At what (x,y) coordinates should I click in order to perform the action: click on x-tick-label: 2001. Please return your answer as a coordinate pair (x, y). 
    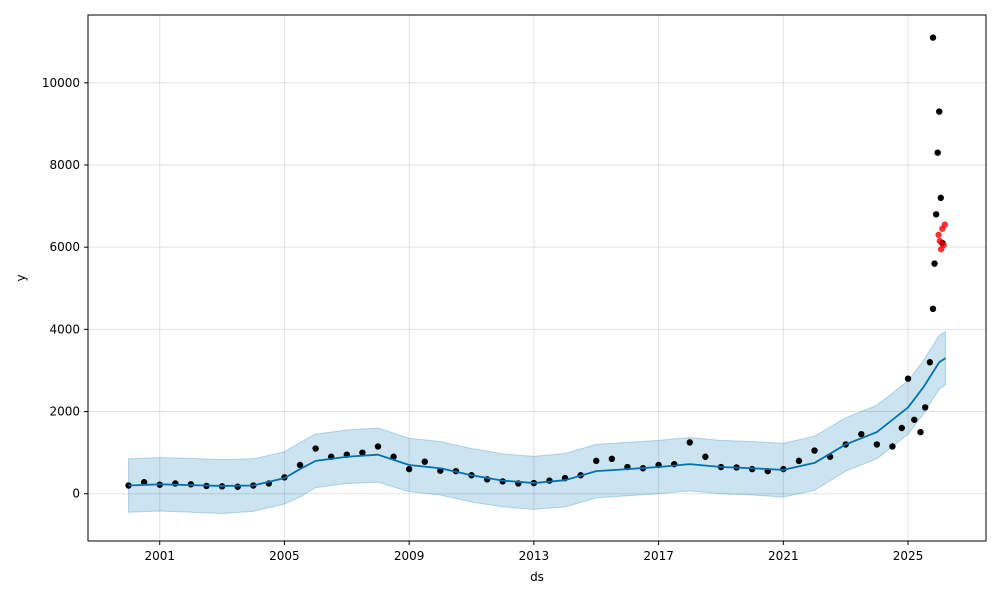
    Looking at the image, I should click on (159, 556).